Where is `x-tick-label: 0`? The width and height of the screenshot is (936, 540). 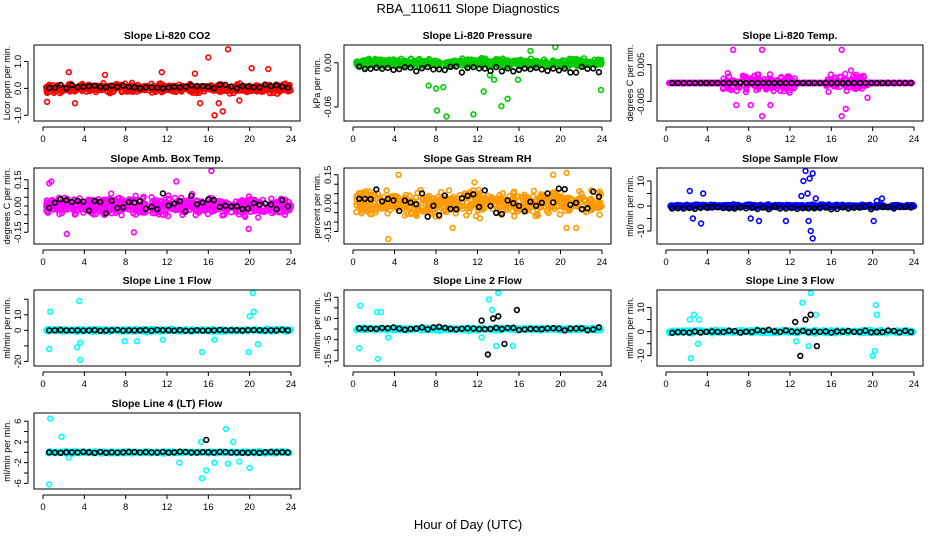
x-tick-label: 0 is located at coordinates (352, 139).